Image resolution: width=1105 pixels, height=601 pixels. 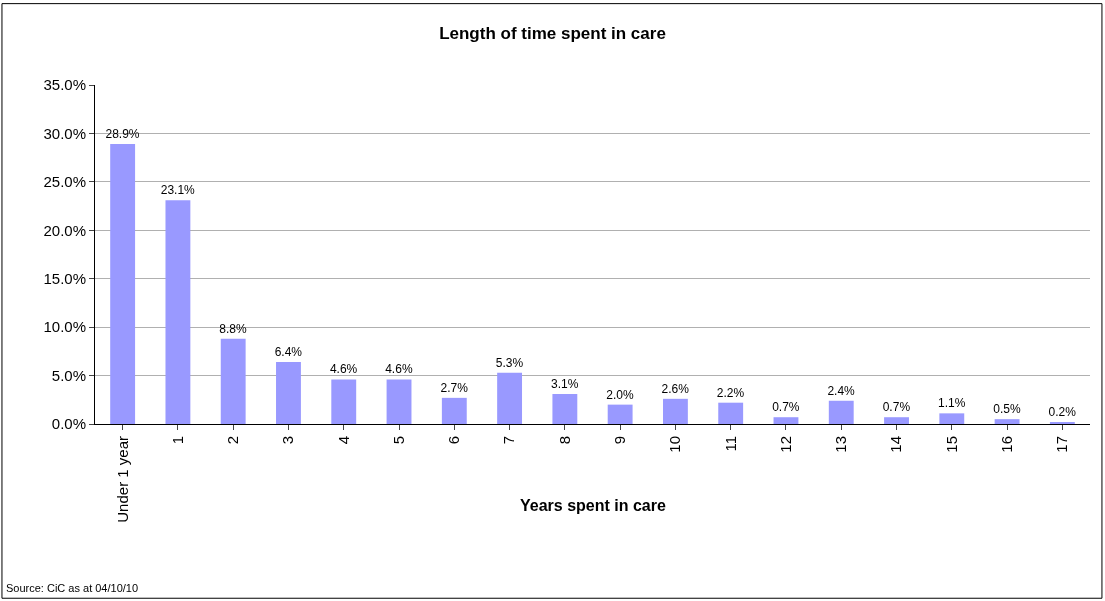 What do you see at coordinates (178, 190) in the screenshot?
I see `data-label: 23.1%` at bounding box center [178, 190].